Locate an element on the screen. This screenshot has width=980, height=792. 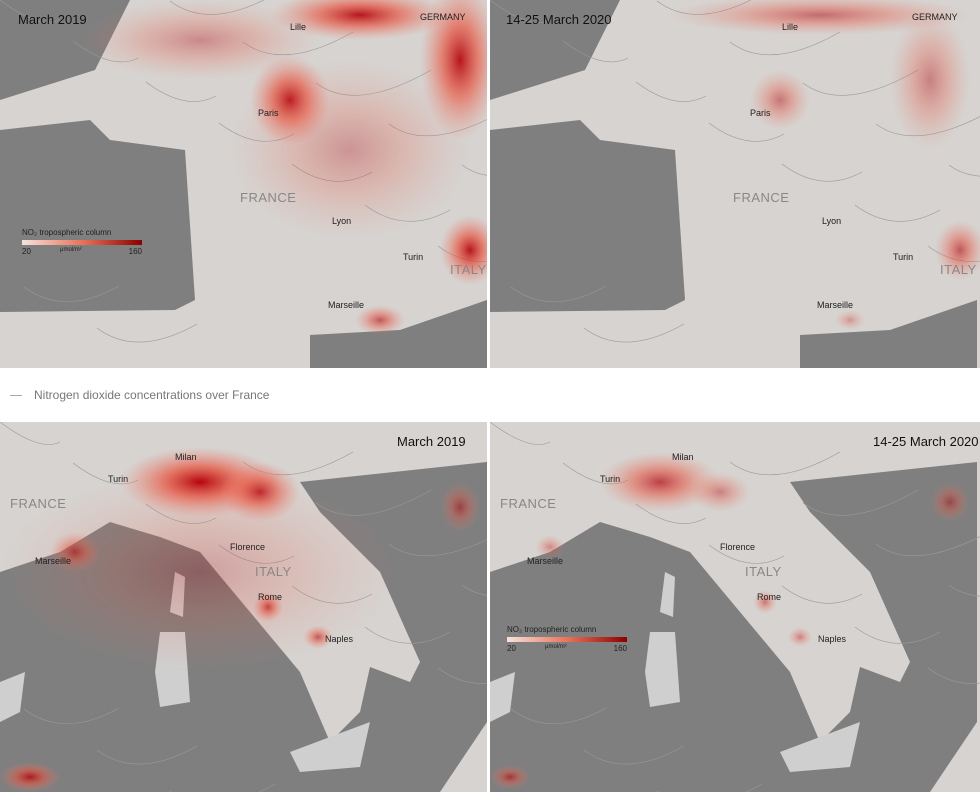
legend-unit: μmol/m² is located at coordinates (71, 250).